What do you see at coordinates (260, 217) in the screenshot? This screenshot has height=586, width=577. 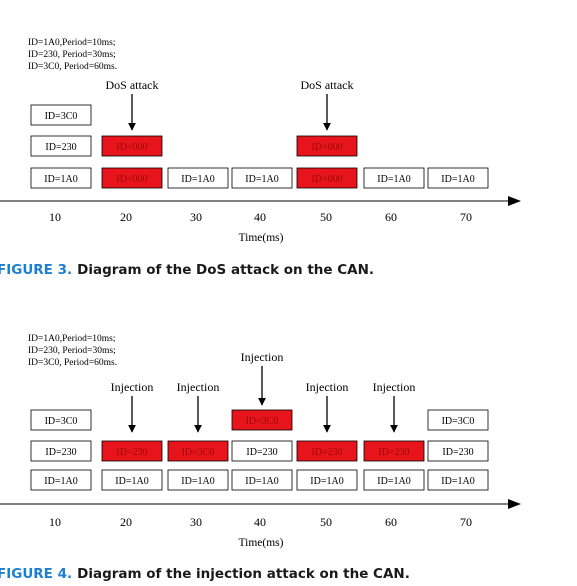 I see `axis-tick-label: 40` at bounding box center [260, 217].